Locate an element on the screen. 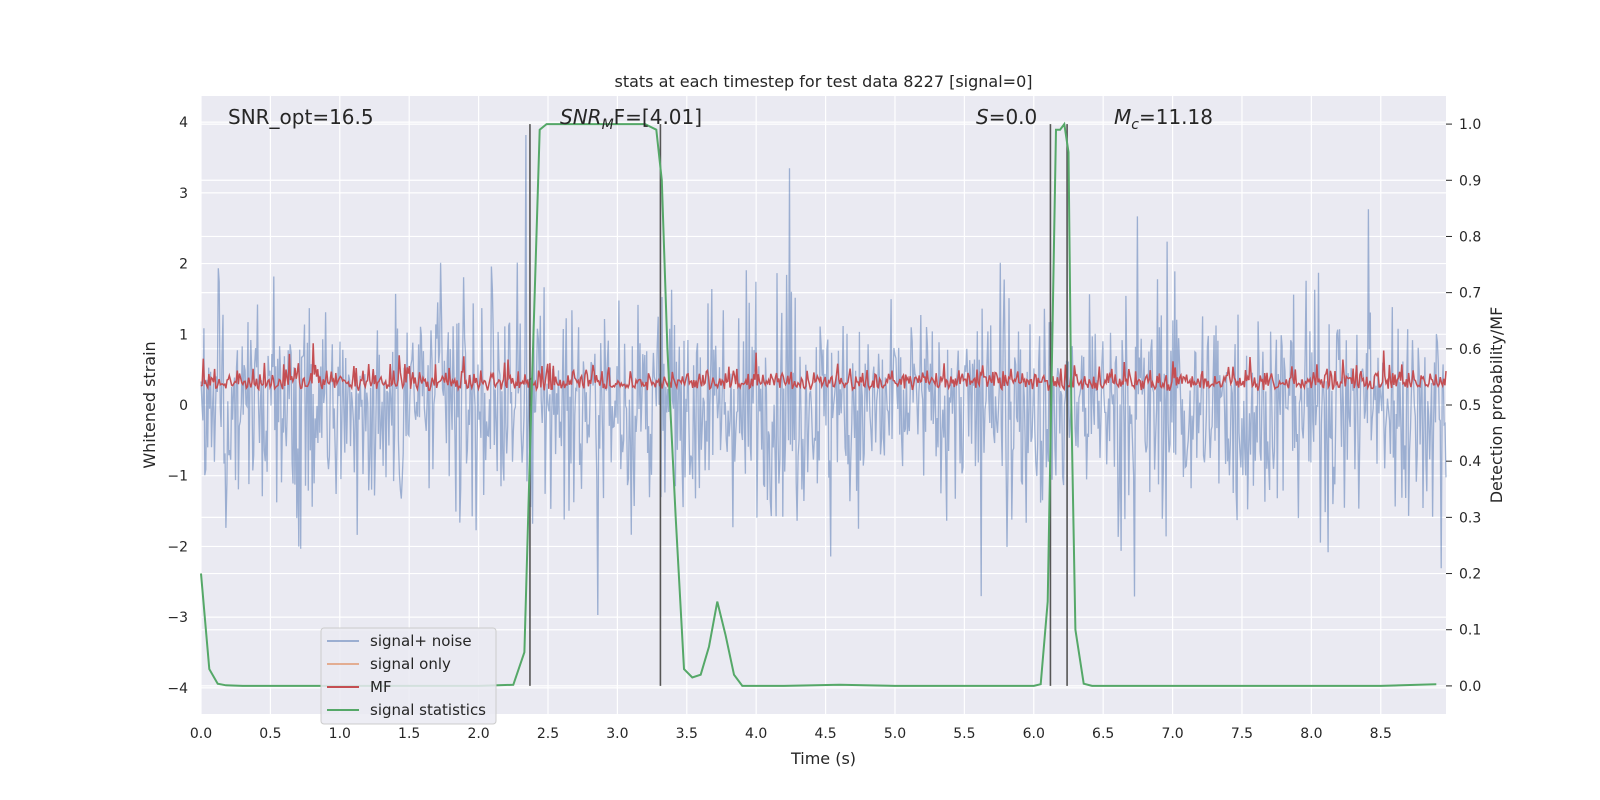 This screenshot has width=1600, height=800. left-y-axis-ticks: 4 3 2 1 0 −1 −2 −3 −4 is located at coordinates (177, 406).